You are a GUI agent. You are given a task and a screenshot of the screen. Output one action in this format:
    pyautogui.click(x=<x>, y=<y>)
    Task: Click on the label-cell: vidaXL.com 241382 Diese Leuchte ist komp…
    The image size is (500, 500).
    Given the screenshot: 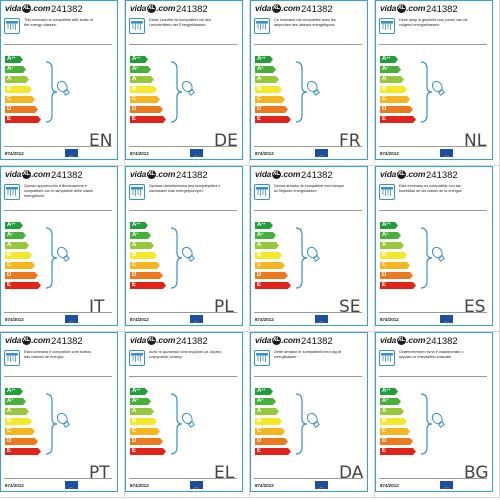 What is the action you would take?
    pyautogui.click(x=187, y=83)
    